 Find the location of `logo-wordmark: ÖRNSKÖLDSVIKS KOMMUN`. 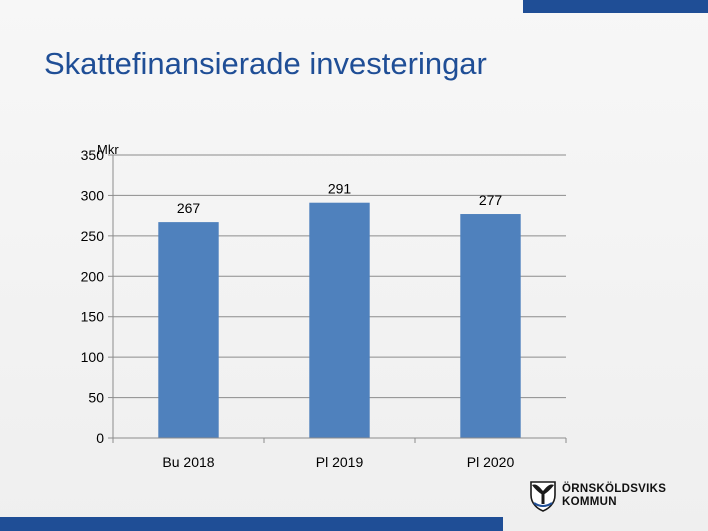

logo-wordmark: ÖRNSKÖLDSVIKS KOMMUN is located at coordinates (614, 496).